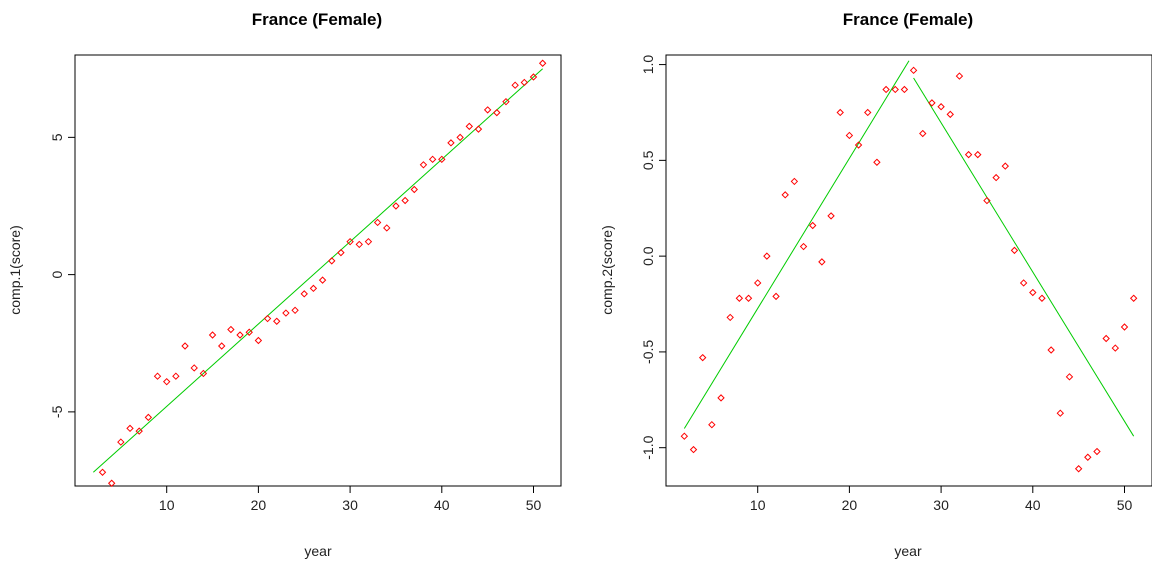 The width and height of the screenshot is (1152, 566). What do you see at coordinates (653, 257) in the screenshot?
I see `y-axis: -1.0 -0.5 0.0 0.5 1.0` at bounding box center [653, 257].